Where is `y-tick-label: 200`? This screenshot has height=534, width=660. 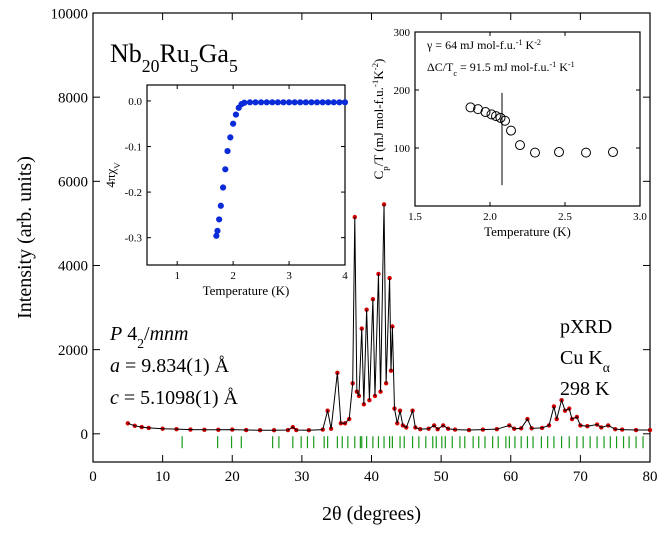
y-tick-label: 200 is located at coordinates (402, 91).